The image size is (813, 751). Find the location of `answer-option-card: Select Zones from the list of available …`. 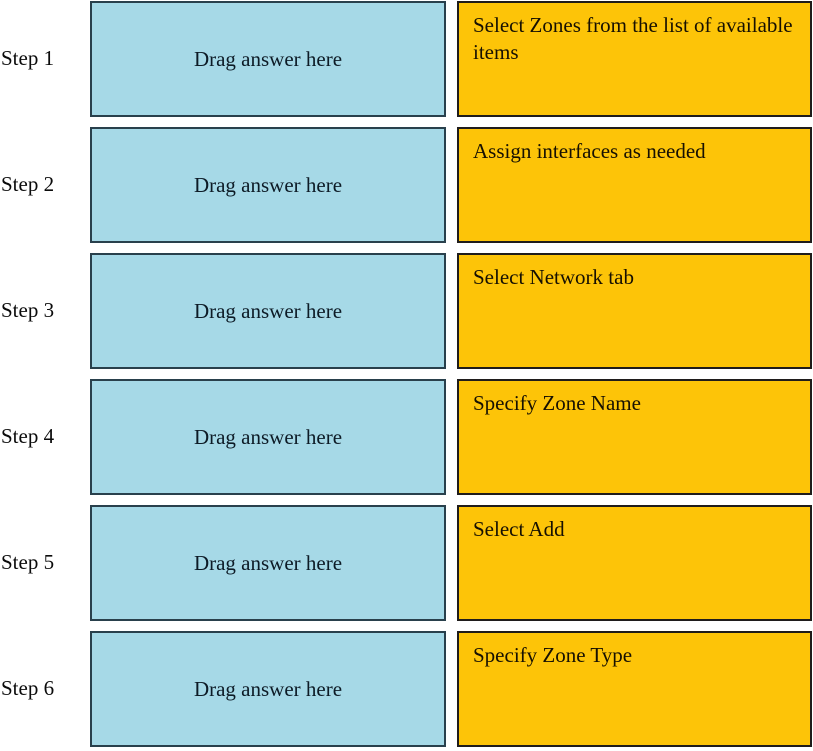

answer-option-card: Select Zones from the list of available … is located at coordinates (634, 59).